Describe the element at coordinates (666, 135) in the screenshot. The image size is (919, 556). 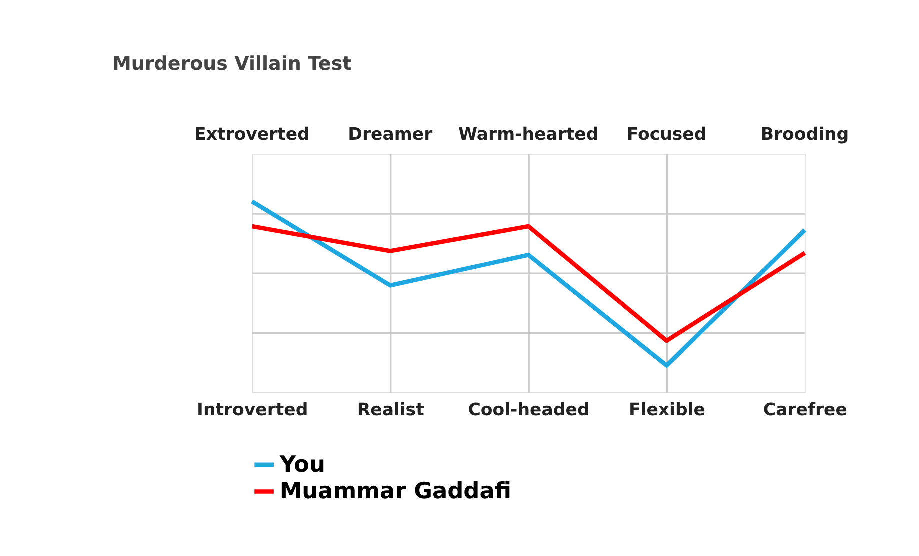
I see `text: Focused` at that location.